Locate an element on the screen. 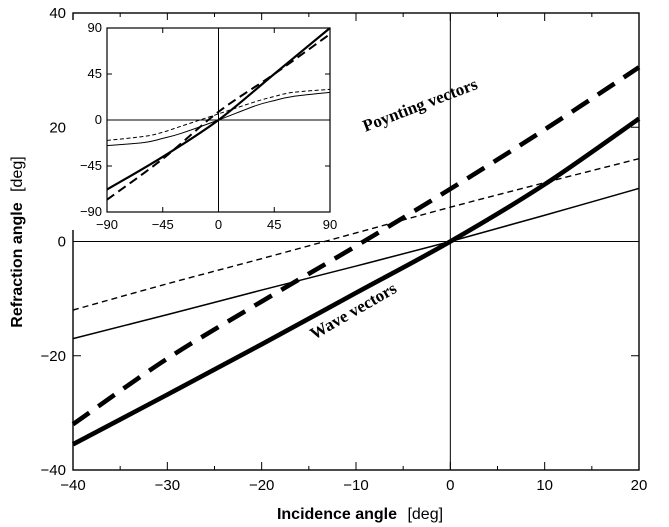 The image size is (669, 527). x-axis-title-unit: [deg] is located at coordinates (425, 514).